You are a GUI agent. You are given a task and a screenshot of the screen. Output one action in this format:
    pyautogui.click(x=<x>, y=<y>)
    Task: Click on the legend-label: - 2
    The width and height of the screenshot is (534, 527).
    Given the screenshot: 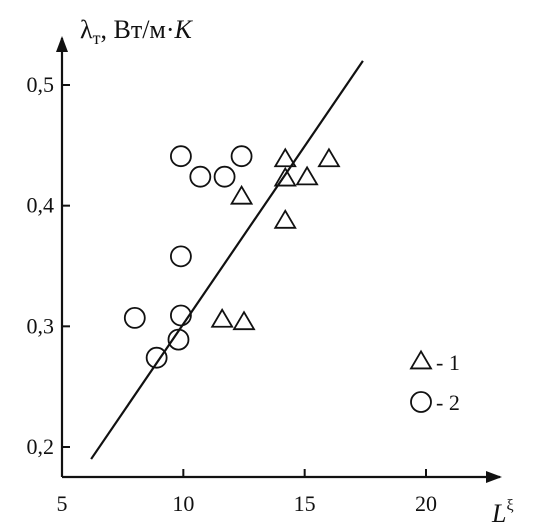 What is the action you would take?
    pyautogui.click(x=448, y=402)
    